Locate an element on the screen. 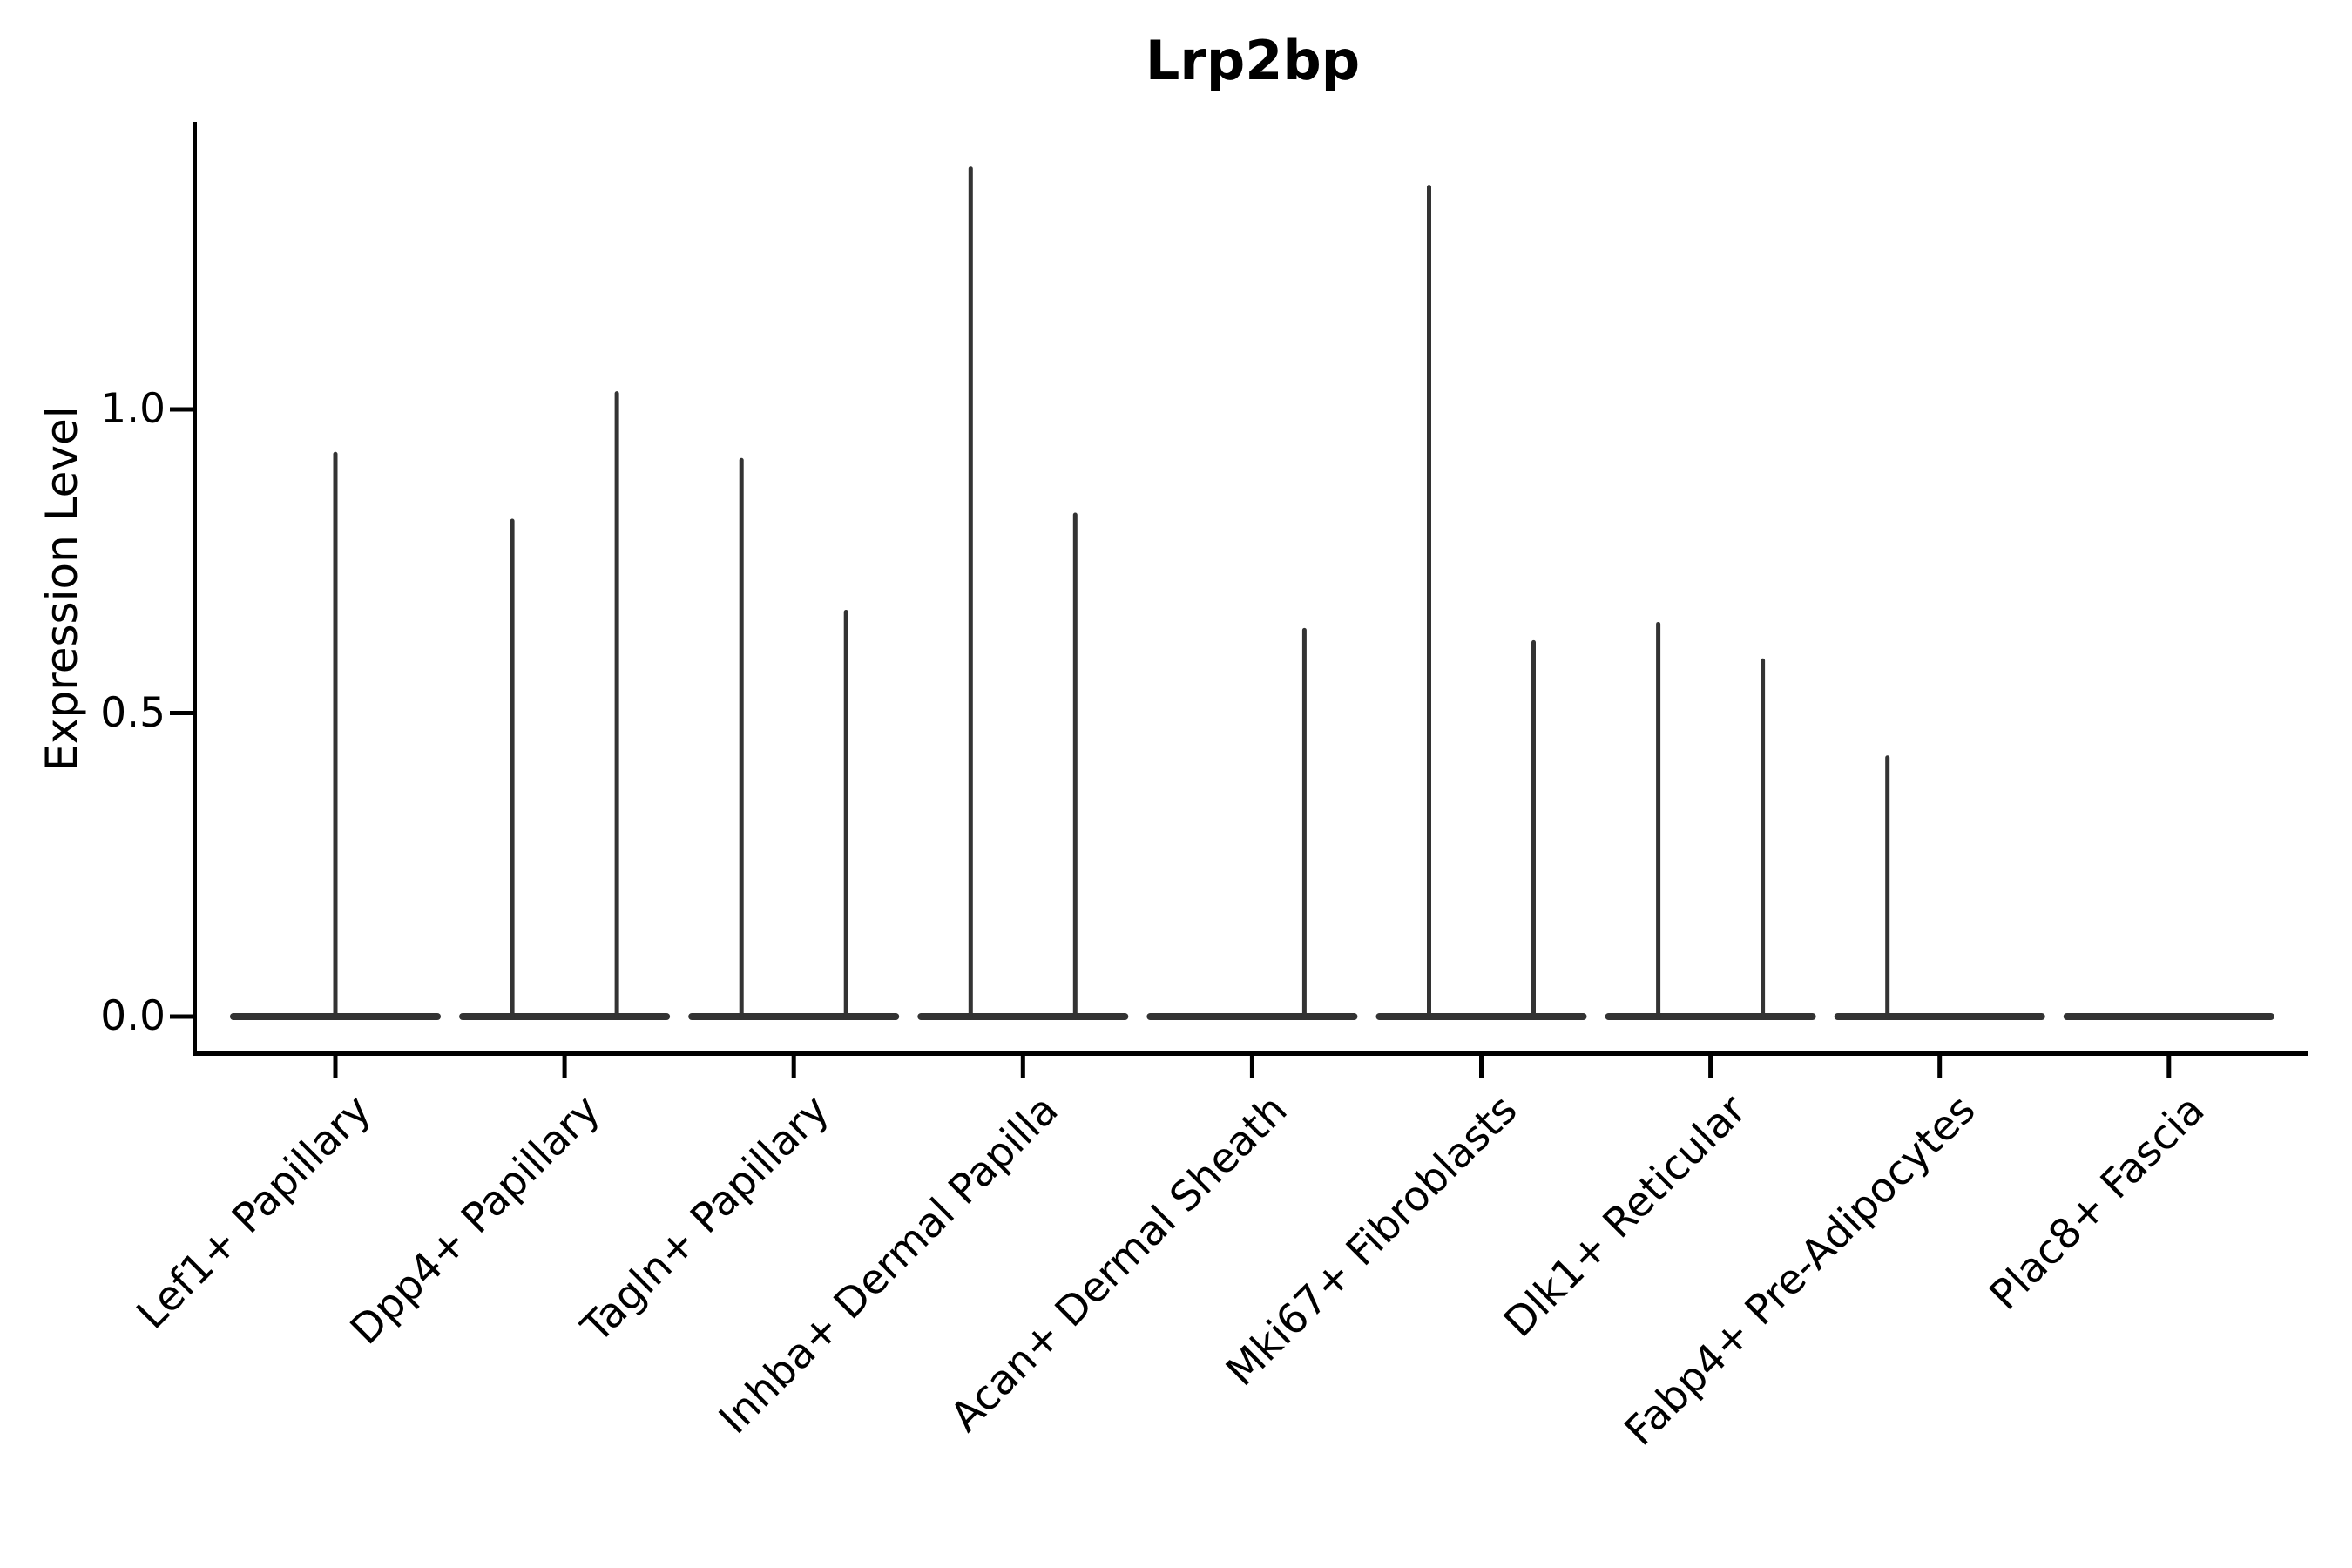 The height and width of the screenshot is (1568, 2352). y-axis-spine is located at coordinates (195, 589).